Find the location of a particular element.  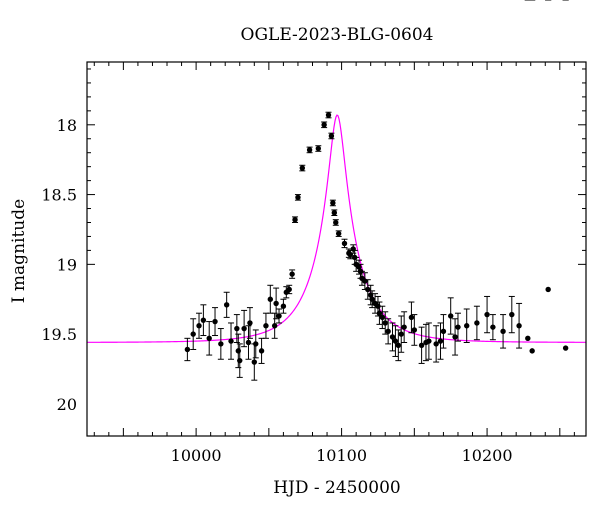

y-tick-label: 19.5 is located at coordinates (59, 334).